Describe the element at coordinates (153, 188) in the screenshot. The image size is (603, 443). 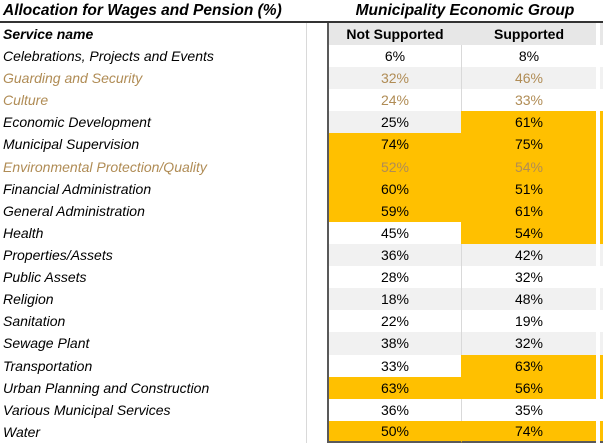
I see `service-name-cell: Financial Administration` at that location.